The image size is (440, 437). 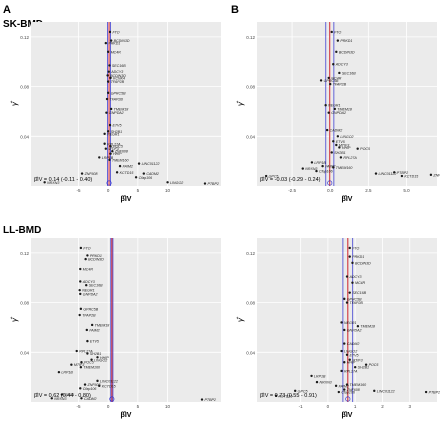 What do you see at coordinates (69, 395) in the screenshot?
I see `point-label: GPC5` at bounding box center [69, 395].